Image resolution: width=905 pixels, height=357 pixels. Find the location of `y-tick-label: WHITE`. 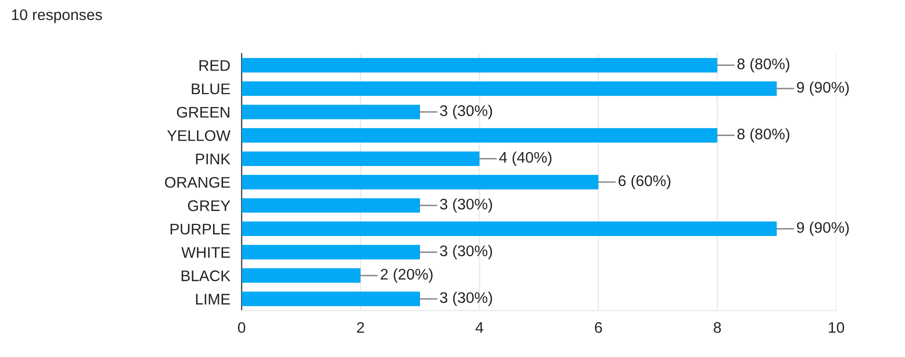

y-tick-label: WHITE is located at coordinates (205, 252).